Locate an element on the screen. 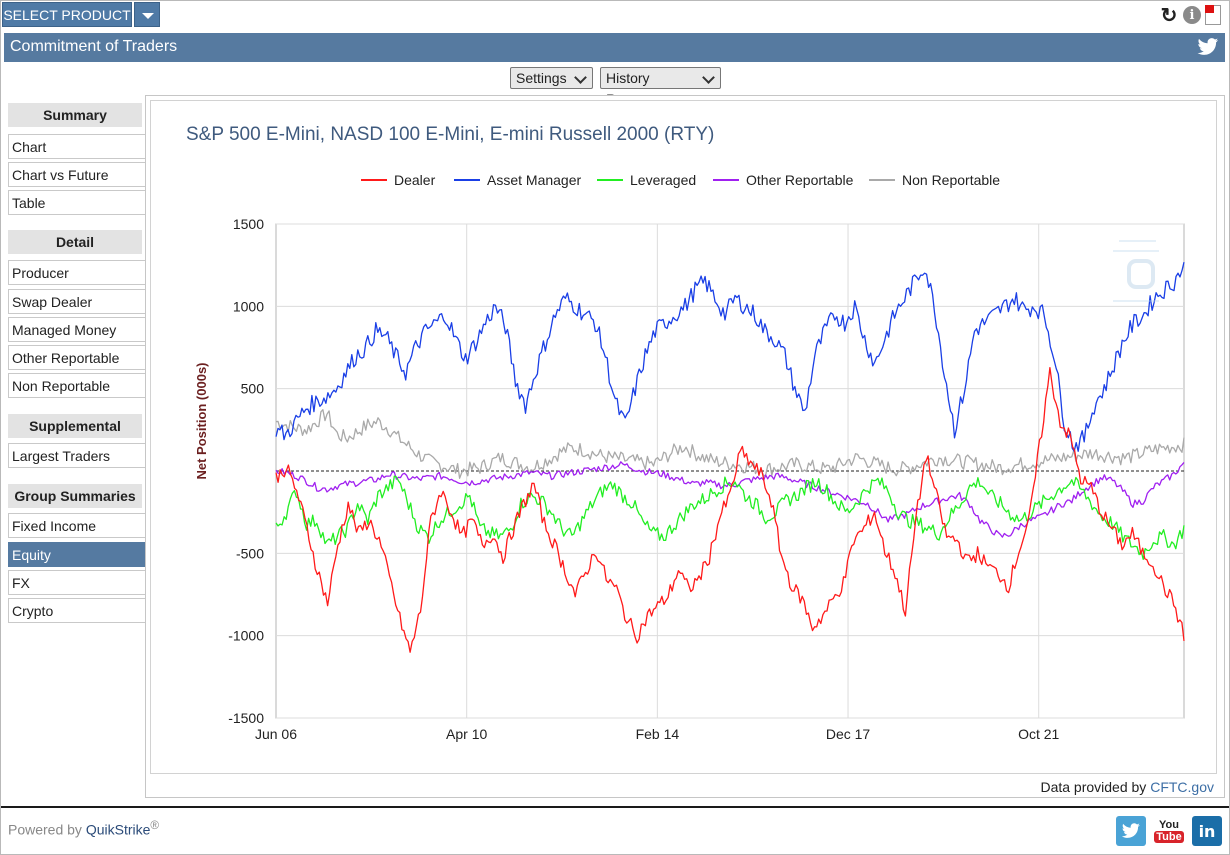 Image resolution: width=1230 pixels, height=855 pixels. linkedin-icon: in is located at coordinates (1207, 831).